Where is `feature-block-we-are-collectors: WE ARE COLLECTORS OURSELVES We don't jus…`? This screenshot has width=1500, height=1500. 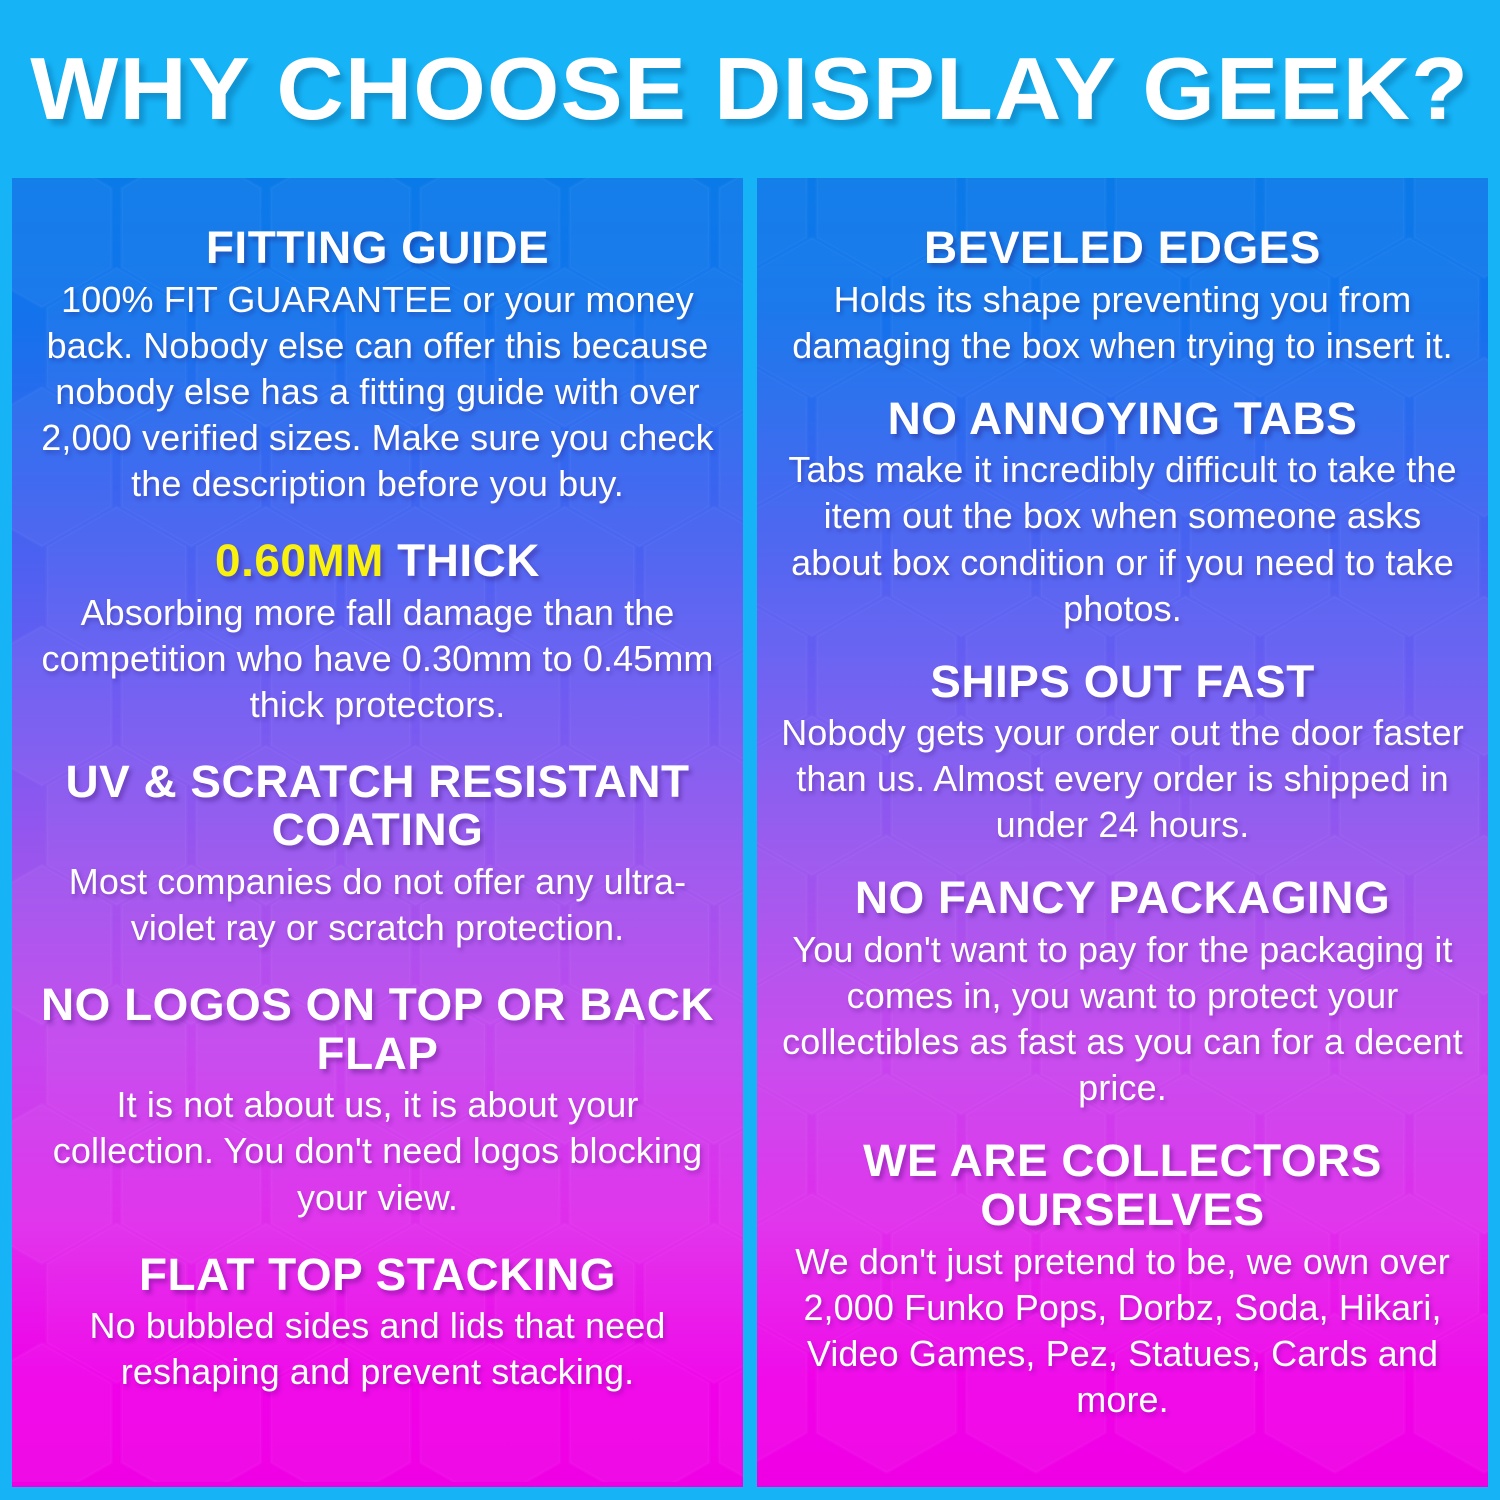 feature-block-we-are-collectors: WE ARE COLLECTORS OURSELVES We don't jus… is located at coordinates (1122, 1280).